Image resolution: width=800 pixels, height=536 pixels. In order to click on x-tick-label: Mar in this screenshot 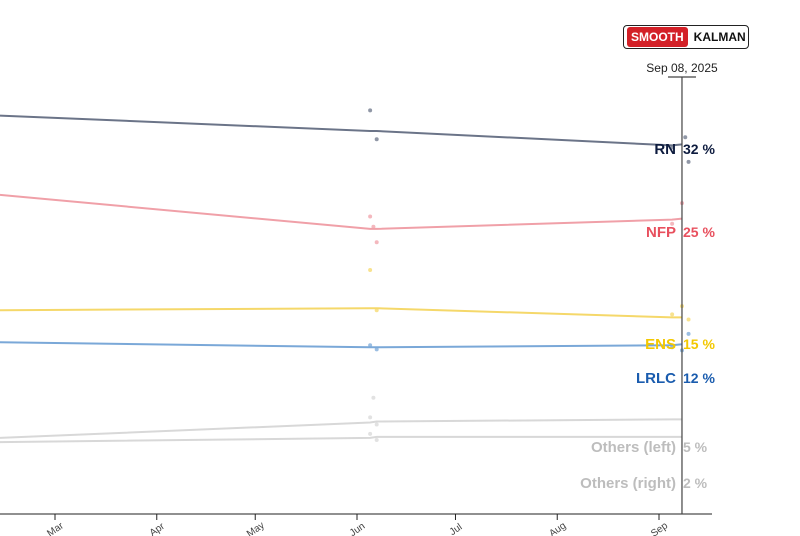, I will do `click(55, 528)`.